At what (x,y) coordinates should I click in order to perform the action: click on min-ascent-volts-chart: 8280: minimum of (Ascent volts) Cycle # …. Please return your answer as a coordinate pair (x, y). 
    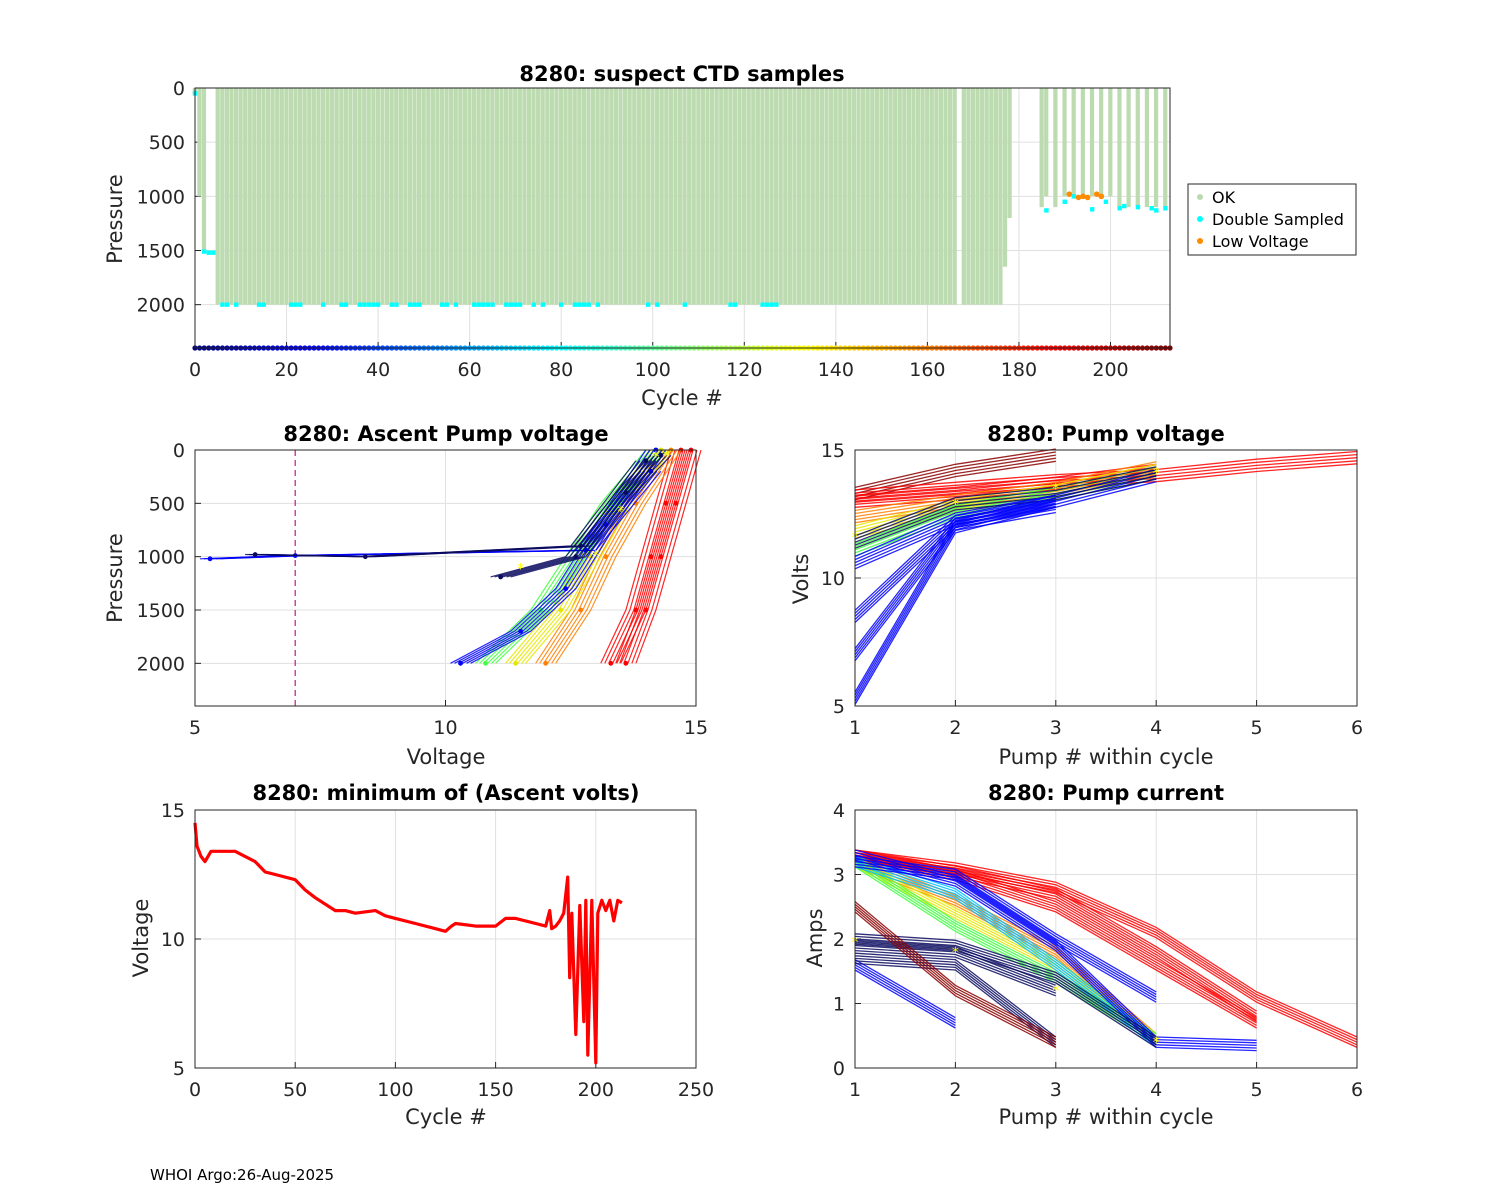
    Looking at the image, I should click on (421, 955).